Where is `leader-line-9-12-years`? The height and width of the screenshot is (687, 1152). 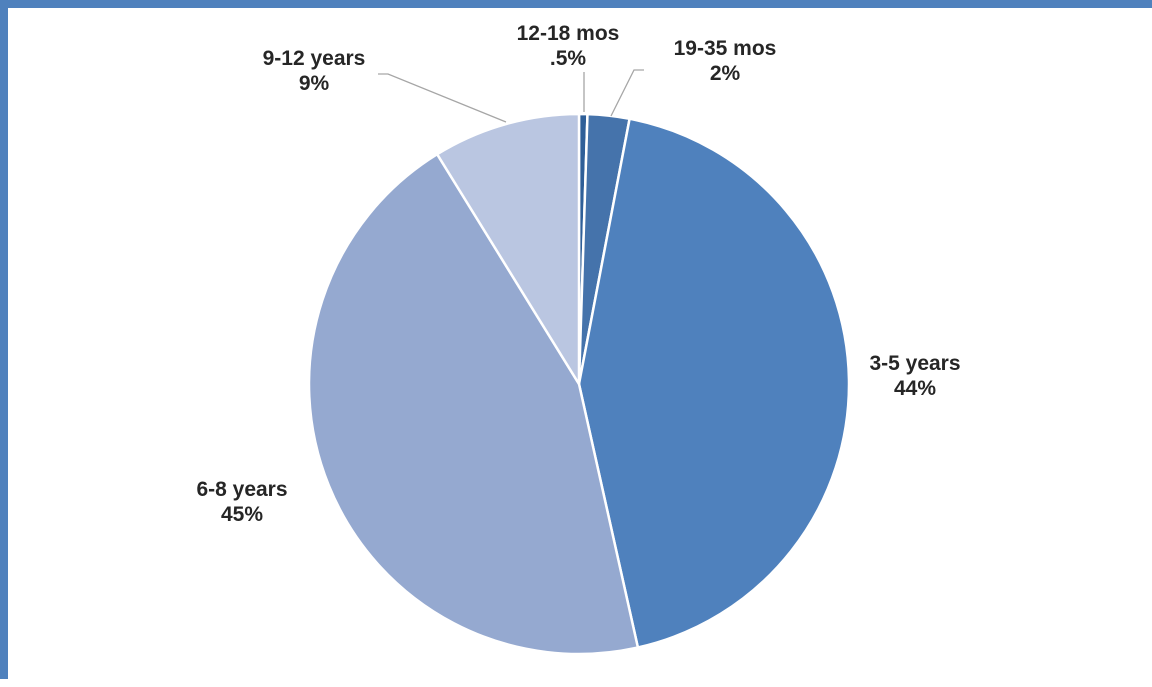
leader-line-9-12-years is located at coordinates (442, 98).